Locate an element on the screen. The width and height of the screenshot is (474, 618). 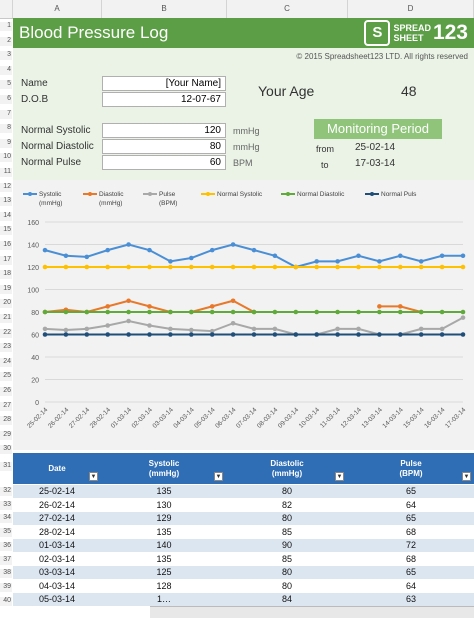
systolic-column-header: Systolic (mmHg) ▼ is located at coordinates (164, 468).